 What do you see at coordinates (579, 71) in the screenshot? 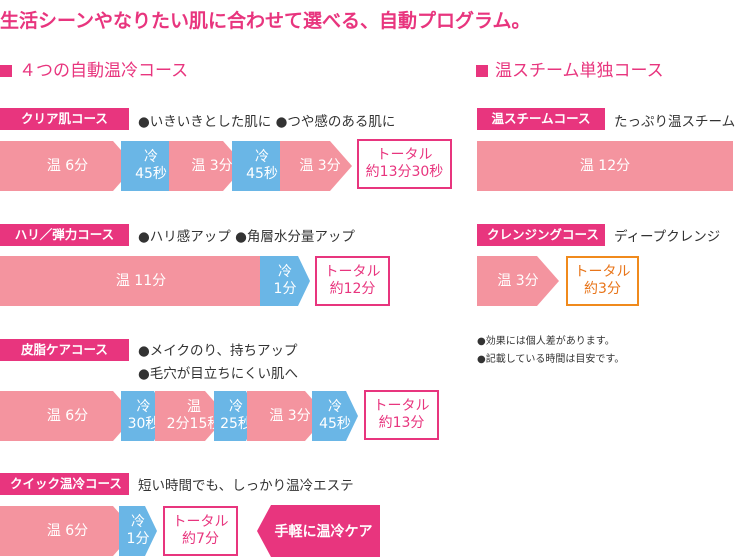
I see `section-title-text: 温スチーム単独コース` at bounding box center [579, 71].